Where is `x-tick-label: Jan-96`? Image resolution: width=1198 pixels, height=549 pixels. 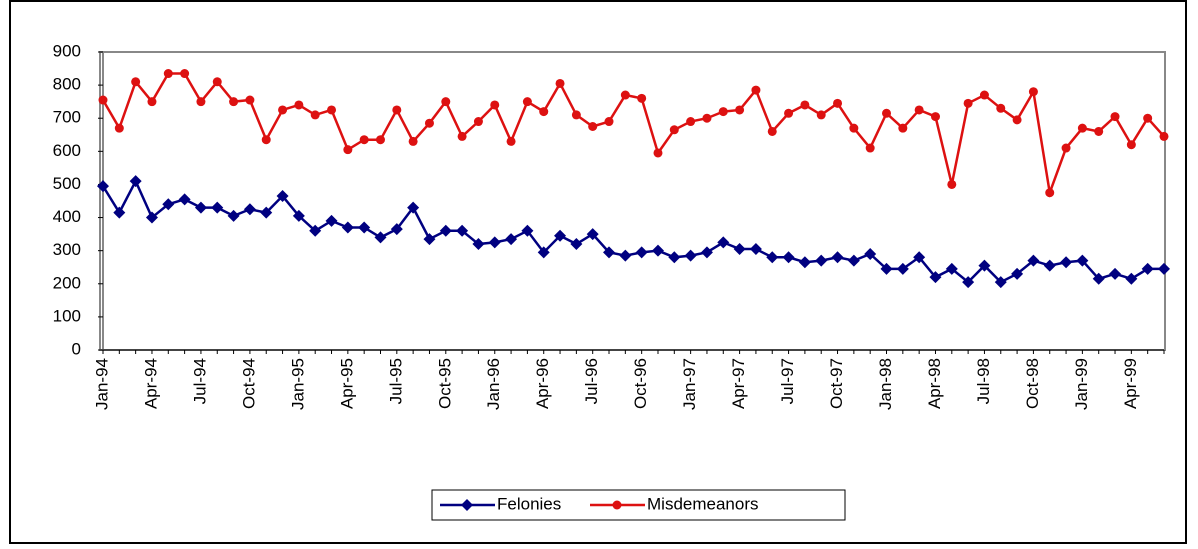 x-tick-label: Jan-96 is located at coordinates (493, 384).